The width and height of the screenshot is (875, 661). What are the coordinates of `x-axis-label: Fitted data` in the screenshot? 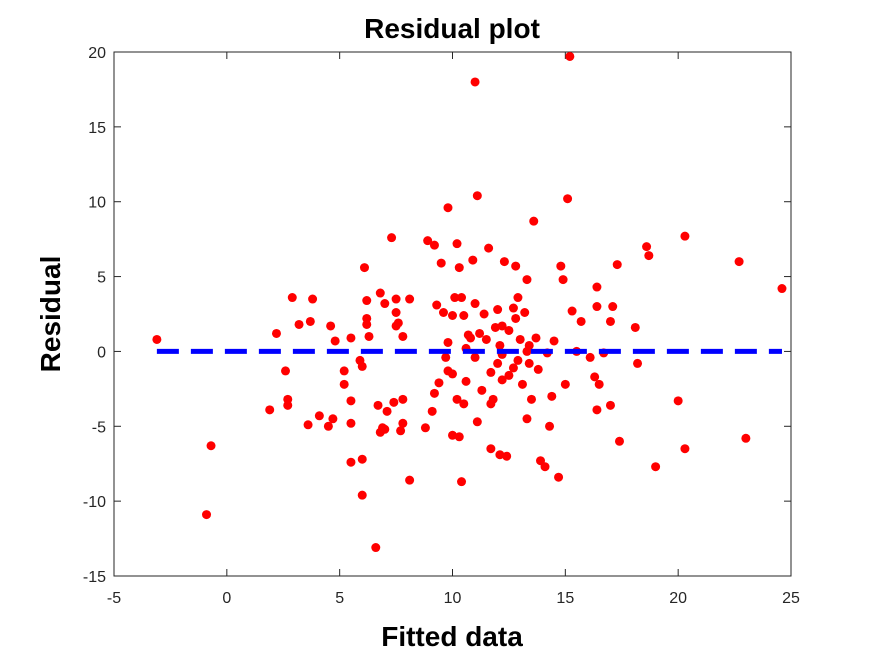 It's located at (452, 636).